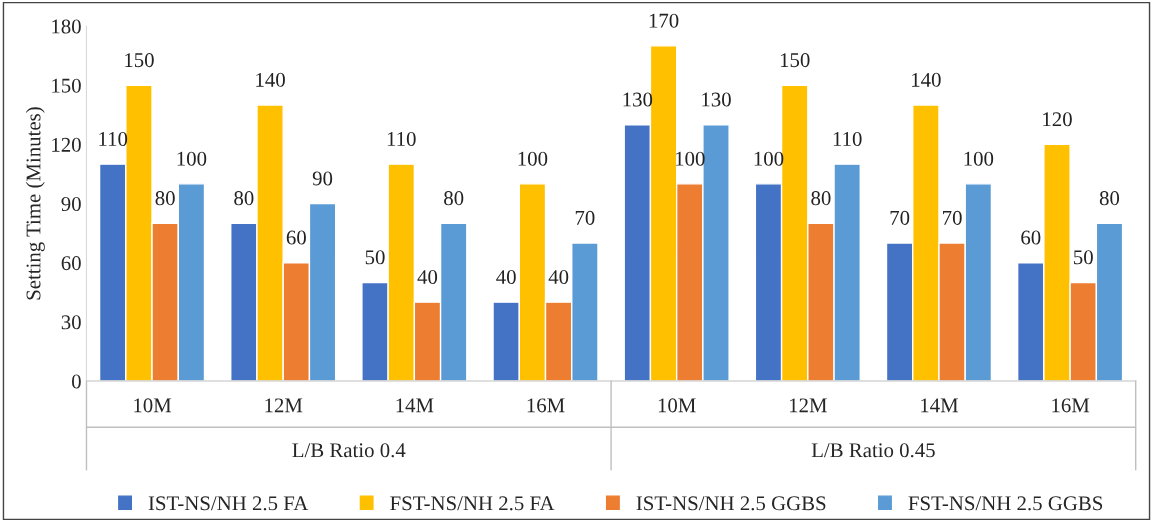  What do you see at coordinates (322, 178) in the screenshot?
I see `data-label: 90` at bounding box center [322, 178].